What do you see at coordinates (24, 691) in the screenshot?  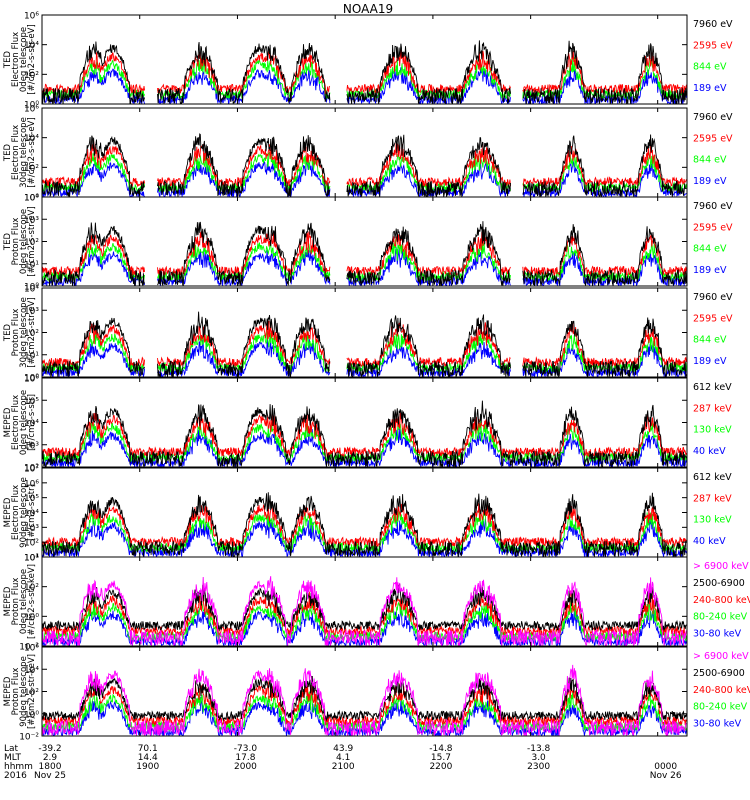 I see `y-axis-label: 90deg telescope` at bounding box center [24, 691].